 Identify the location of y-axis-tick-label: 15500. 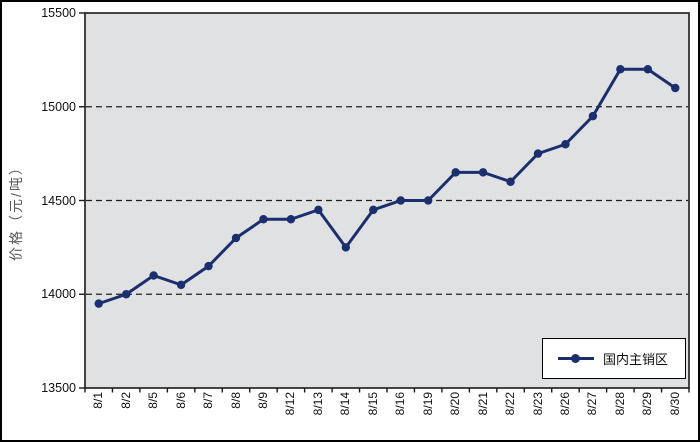
(58, 13).